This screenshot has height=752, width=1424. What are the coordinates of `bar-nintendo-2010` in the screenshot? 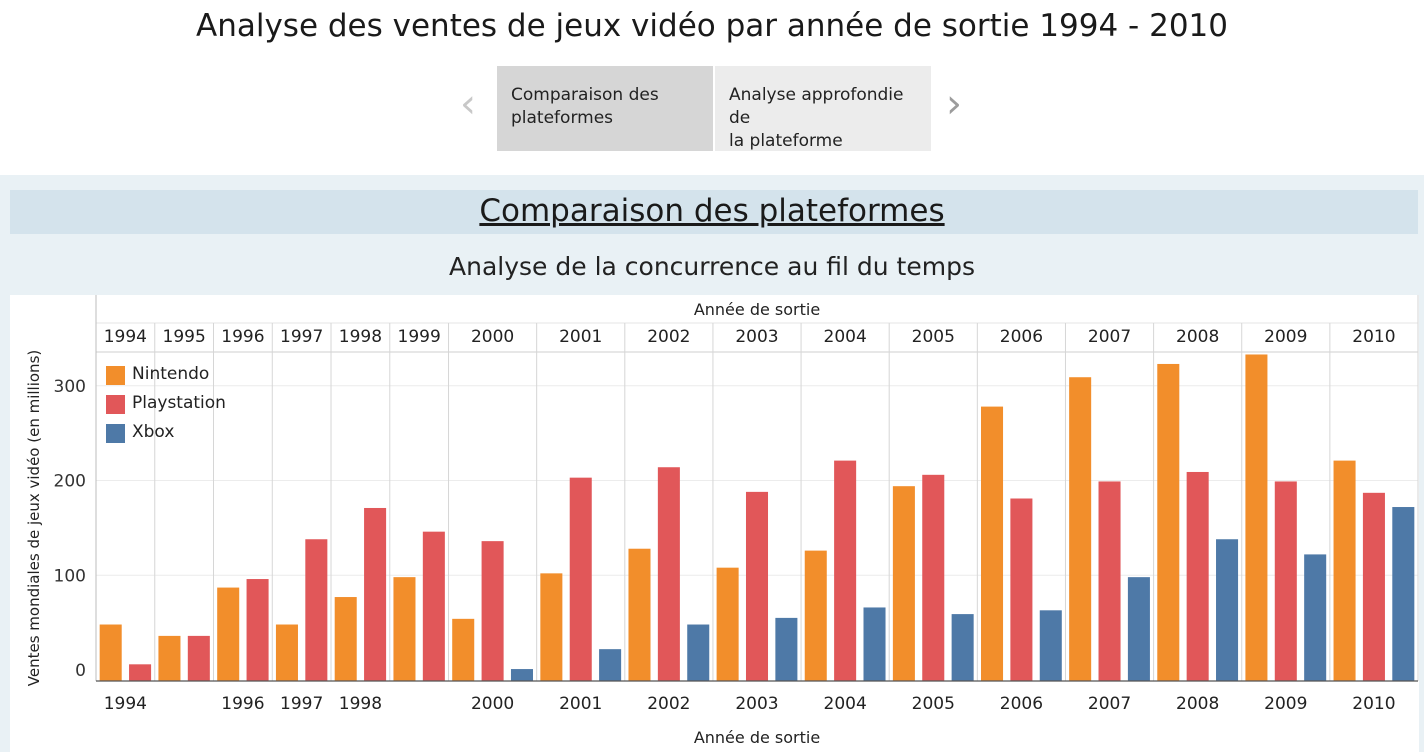 It's located at (1344, 570).